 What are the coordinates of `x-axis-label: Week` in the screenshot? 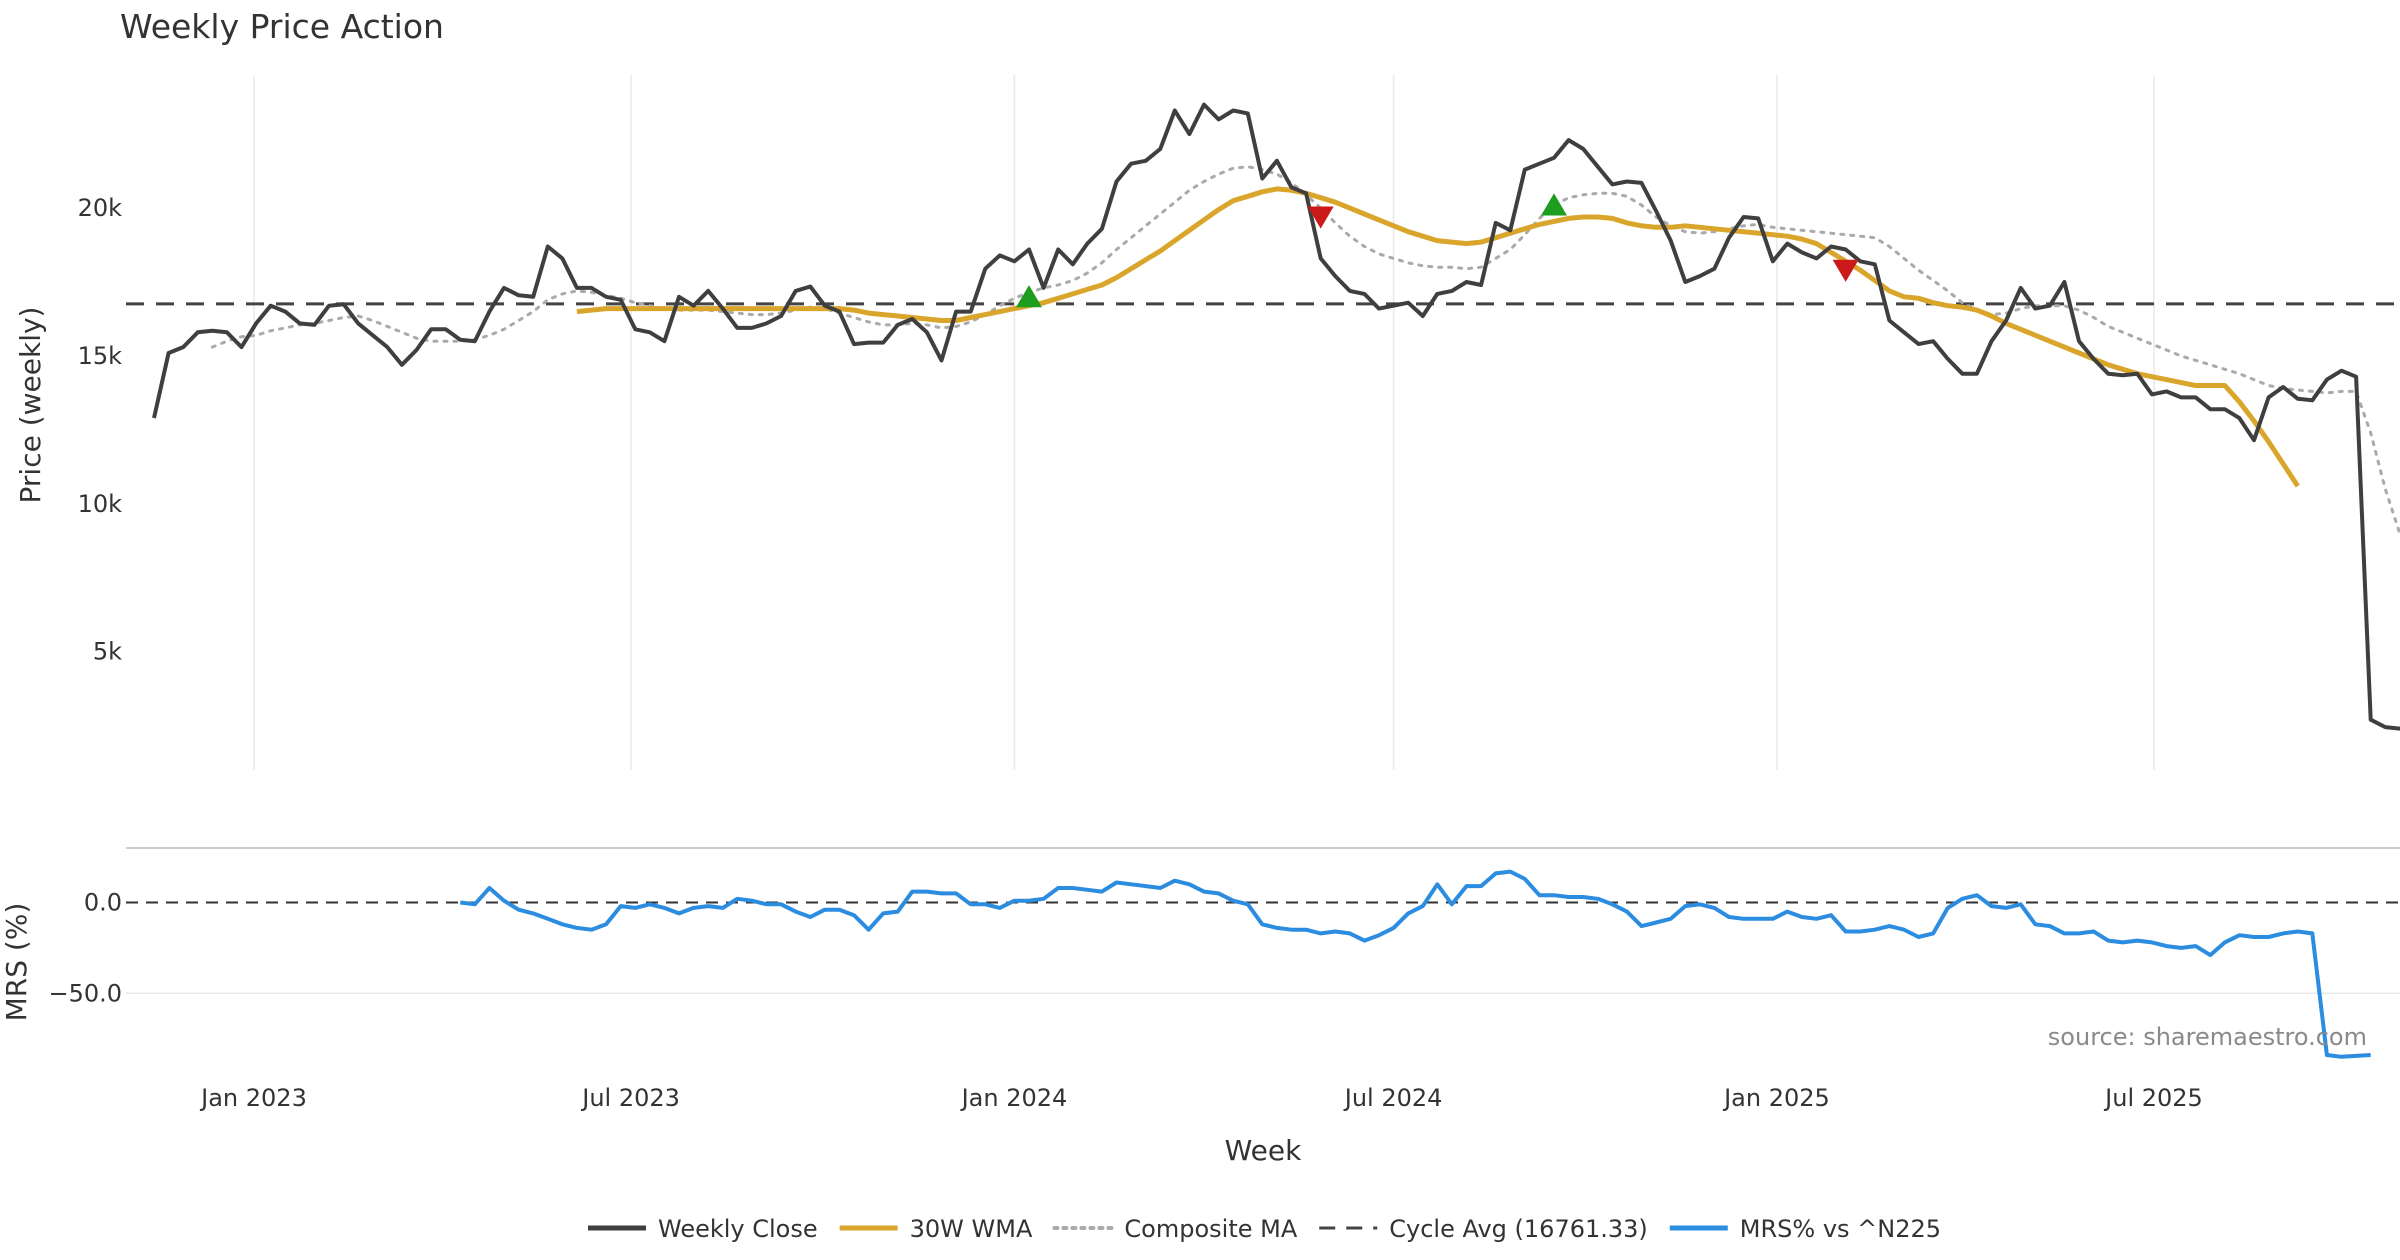 It's located at (1263, 1150).